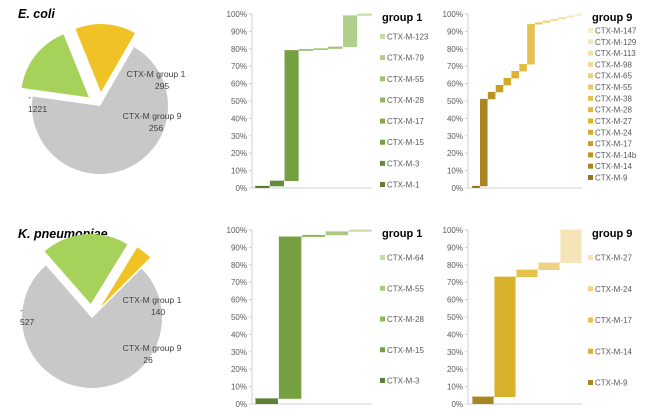 This screenshot has width=649, height=416. What do you see at coordinates (613, 98) in the screenshot?
I see `legend-label: CTX-M-38` at bounding box center [613, 98].